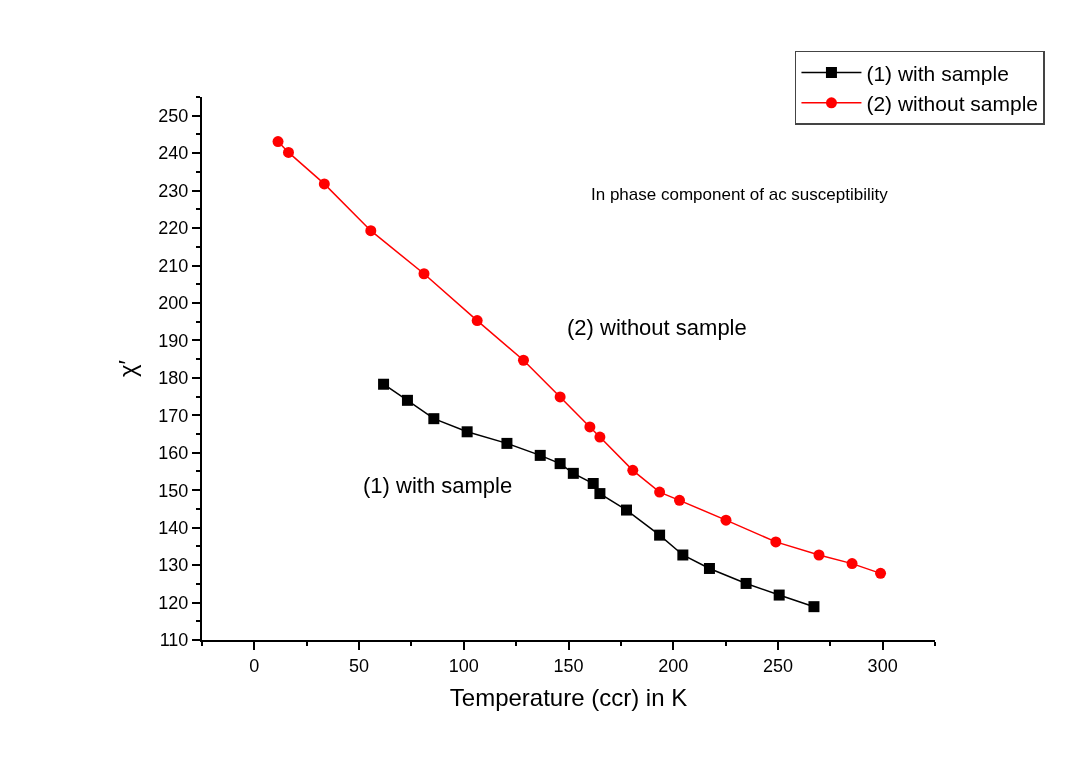 The width and height of the screenshot is (1076, 763). Describe the element at coordinates (463, 665) in the screenshot. I see `x-tick-label: 100` at that location.